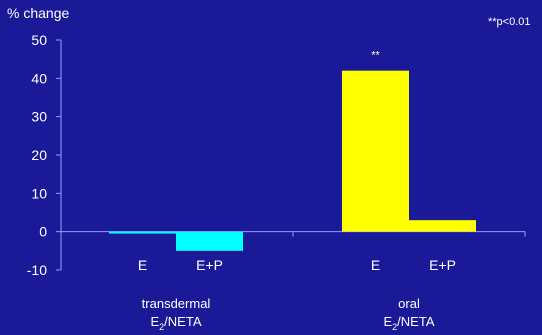 The height and width of the screenshot is (335, 542). Describe the element at coordinates (375, 151) in the screenshot. I see `bar-oral-E` at that location.